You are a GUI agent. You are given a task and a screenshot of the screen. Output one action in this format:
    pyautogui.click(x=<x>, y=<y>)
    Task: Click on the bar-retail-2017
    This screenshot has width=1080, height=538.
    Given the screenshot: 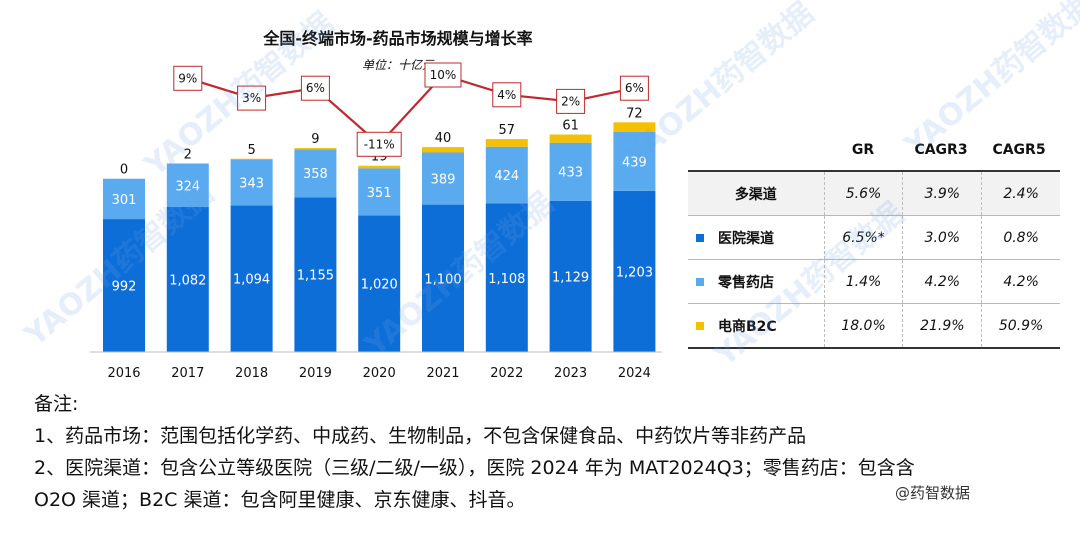 What is the action you would take?
    pyautogui.click(x=187, y=185)
    